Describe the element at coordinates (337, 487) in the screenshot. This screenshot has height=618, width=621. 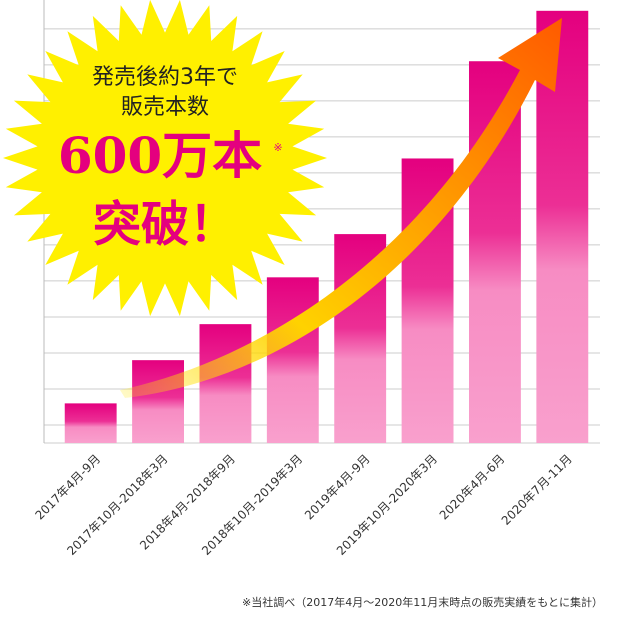
I see `x-tick-label: 2019年4月-9月` at that location.